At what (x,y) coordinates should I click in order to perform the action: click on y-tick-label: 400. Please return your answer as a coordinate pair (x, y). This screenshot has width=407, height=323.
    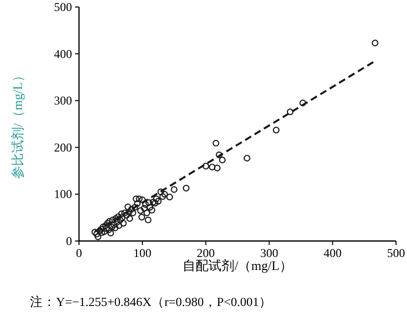
    Looking at the image, I should click on (63, 53).